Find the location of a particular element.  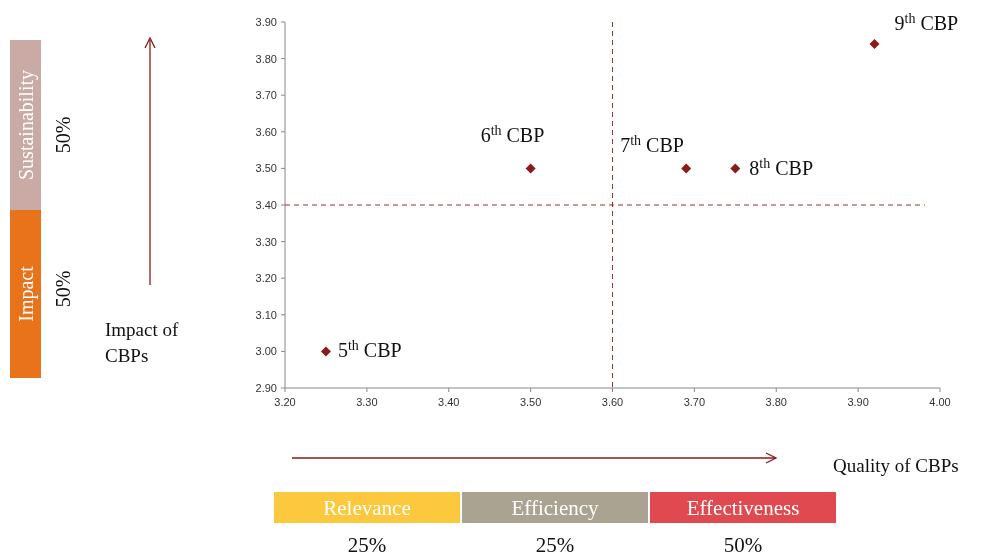

annotation: 7$^{th}$ CBP is located at coordinates (652, 144).